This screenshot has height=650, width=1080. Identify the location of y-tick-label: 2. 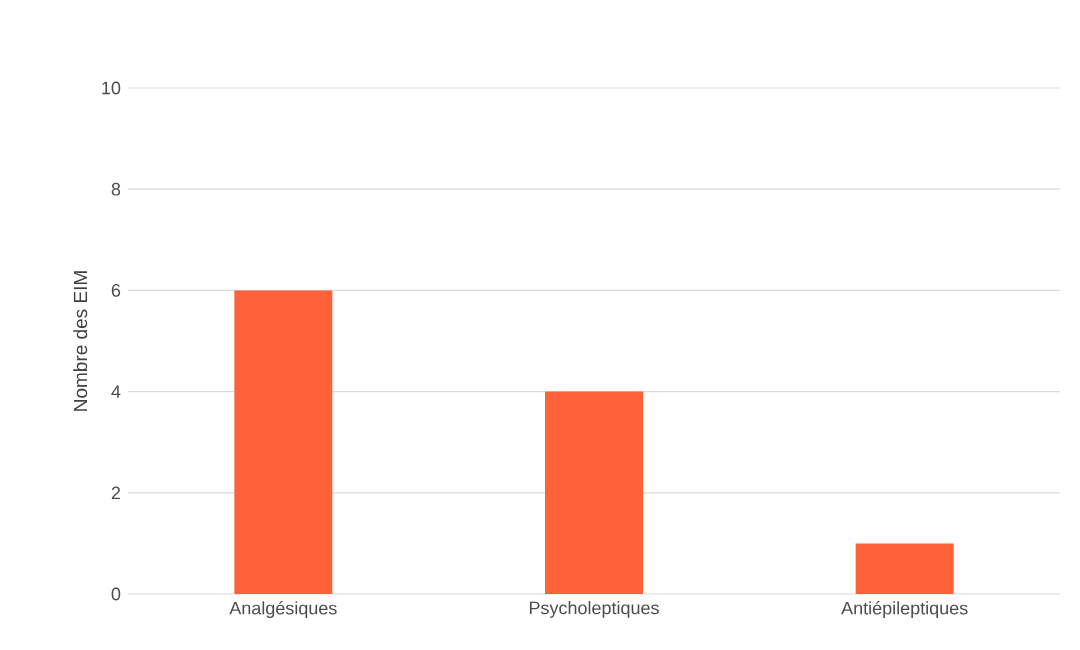
(116, 493).